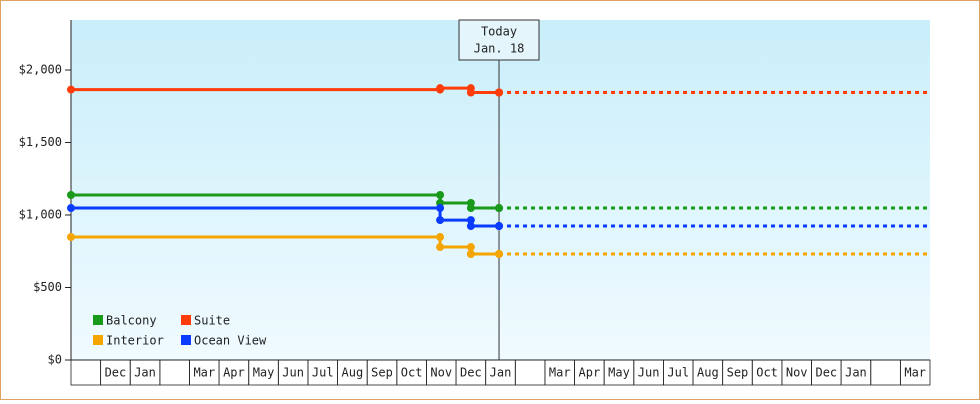 This screenshot has height=404, width=980. I want to click on y-tick-label: $2,000, so click(40, 70).